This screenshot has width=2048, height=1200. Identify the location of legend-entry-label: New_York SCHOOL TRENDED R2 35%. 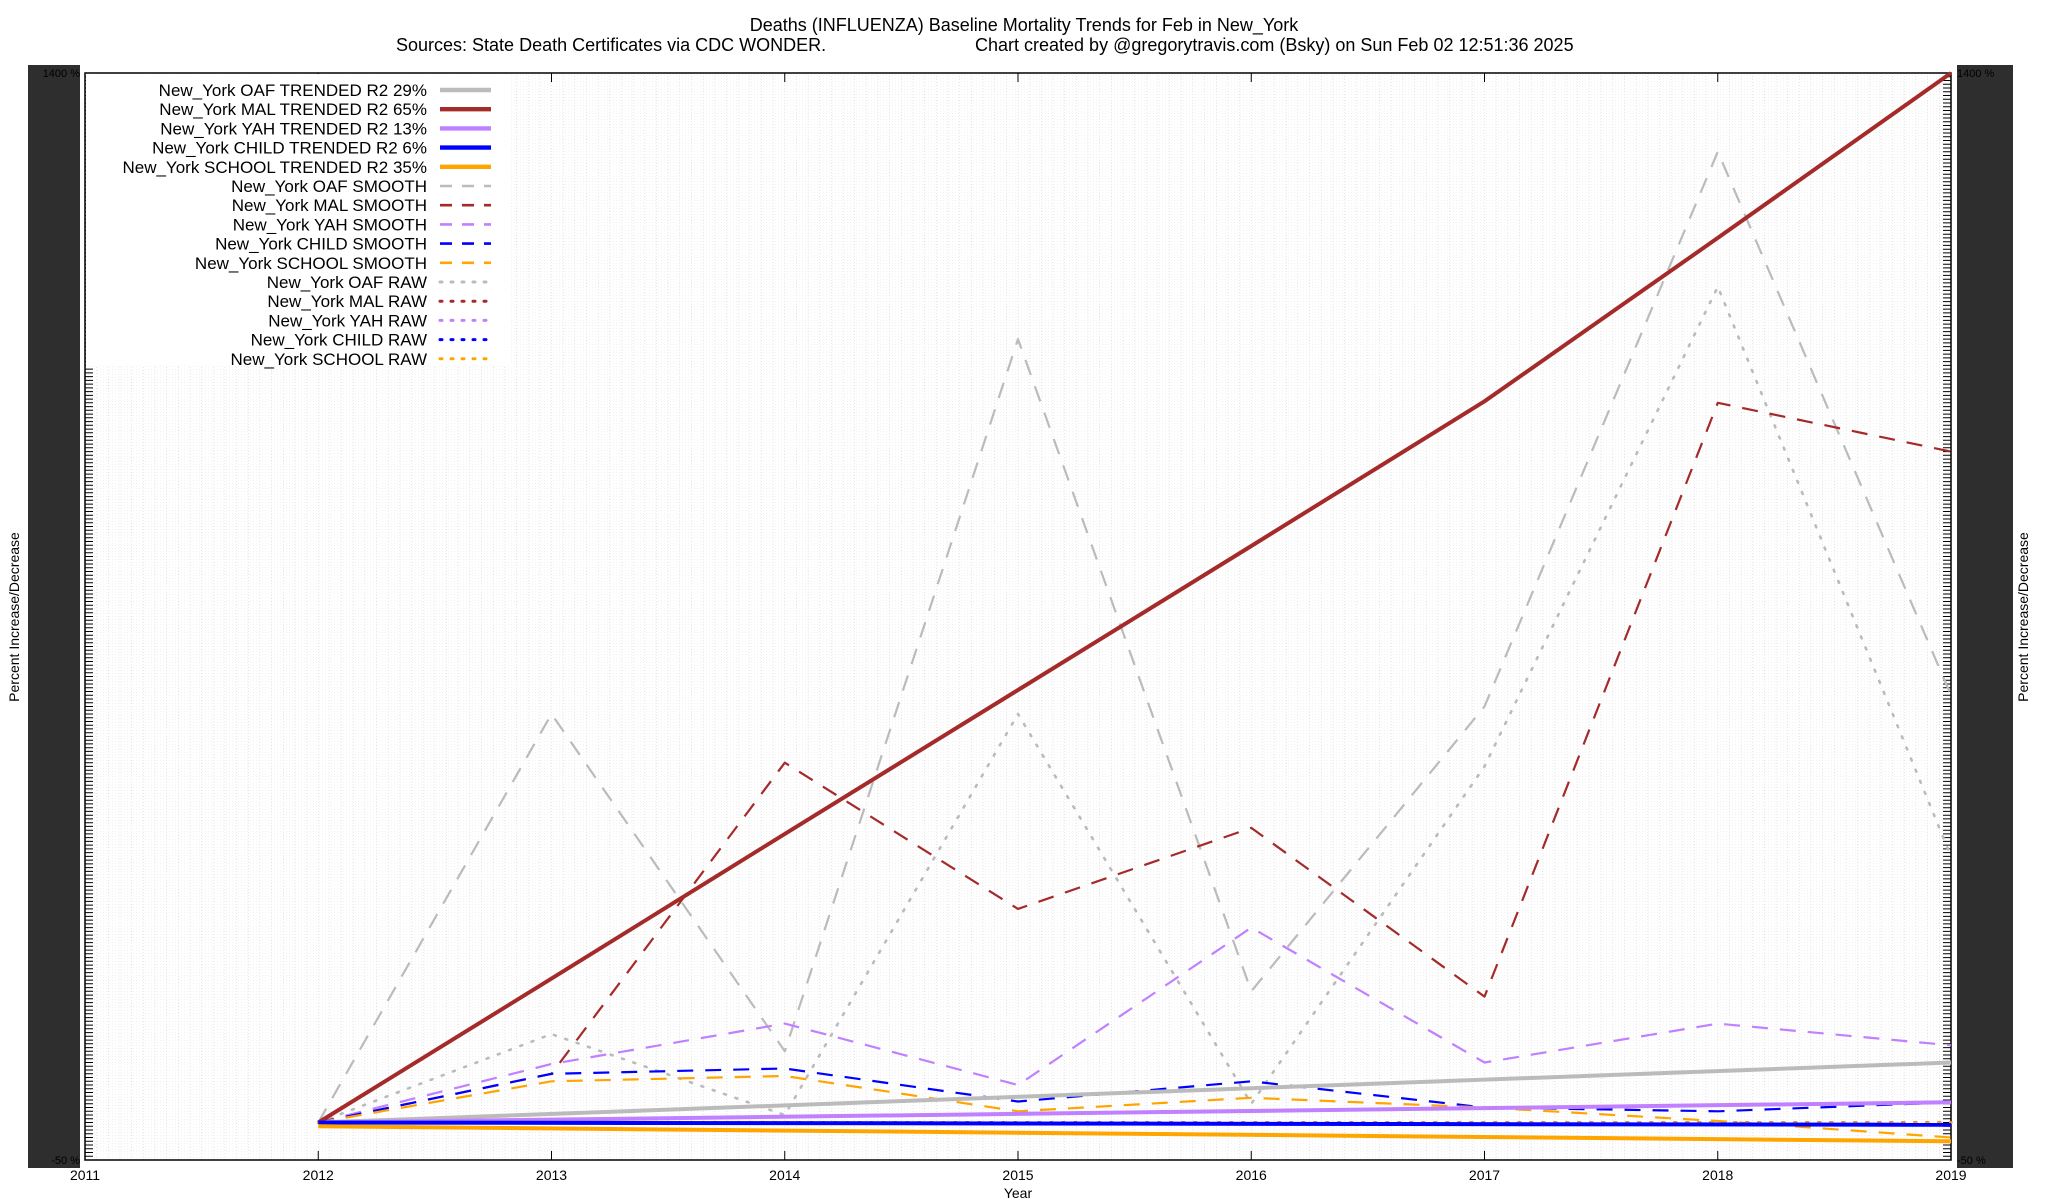
(274, 167).